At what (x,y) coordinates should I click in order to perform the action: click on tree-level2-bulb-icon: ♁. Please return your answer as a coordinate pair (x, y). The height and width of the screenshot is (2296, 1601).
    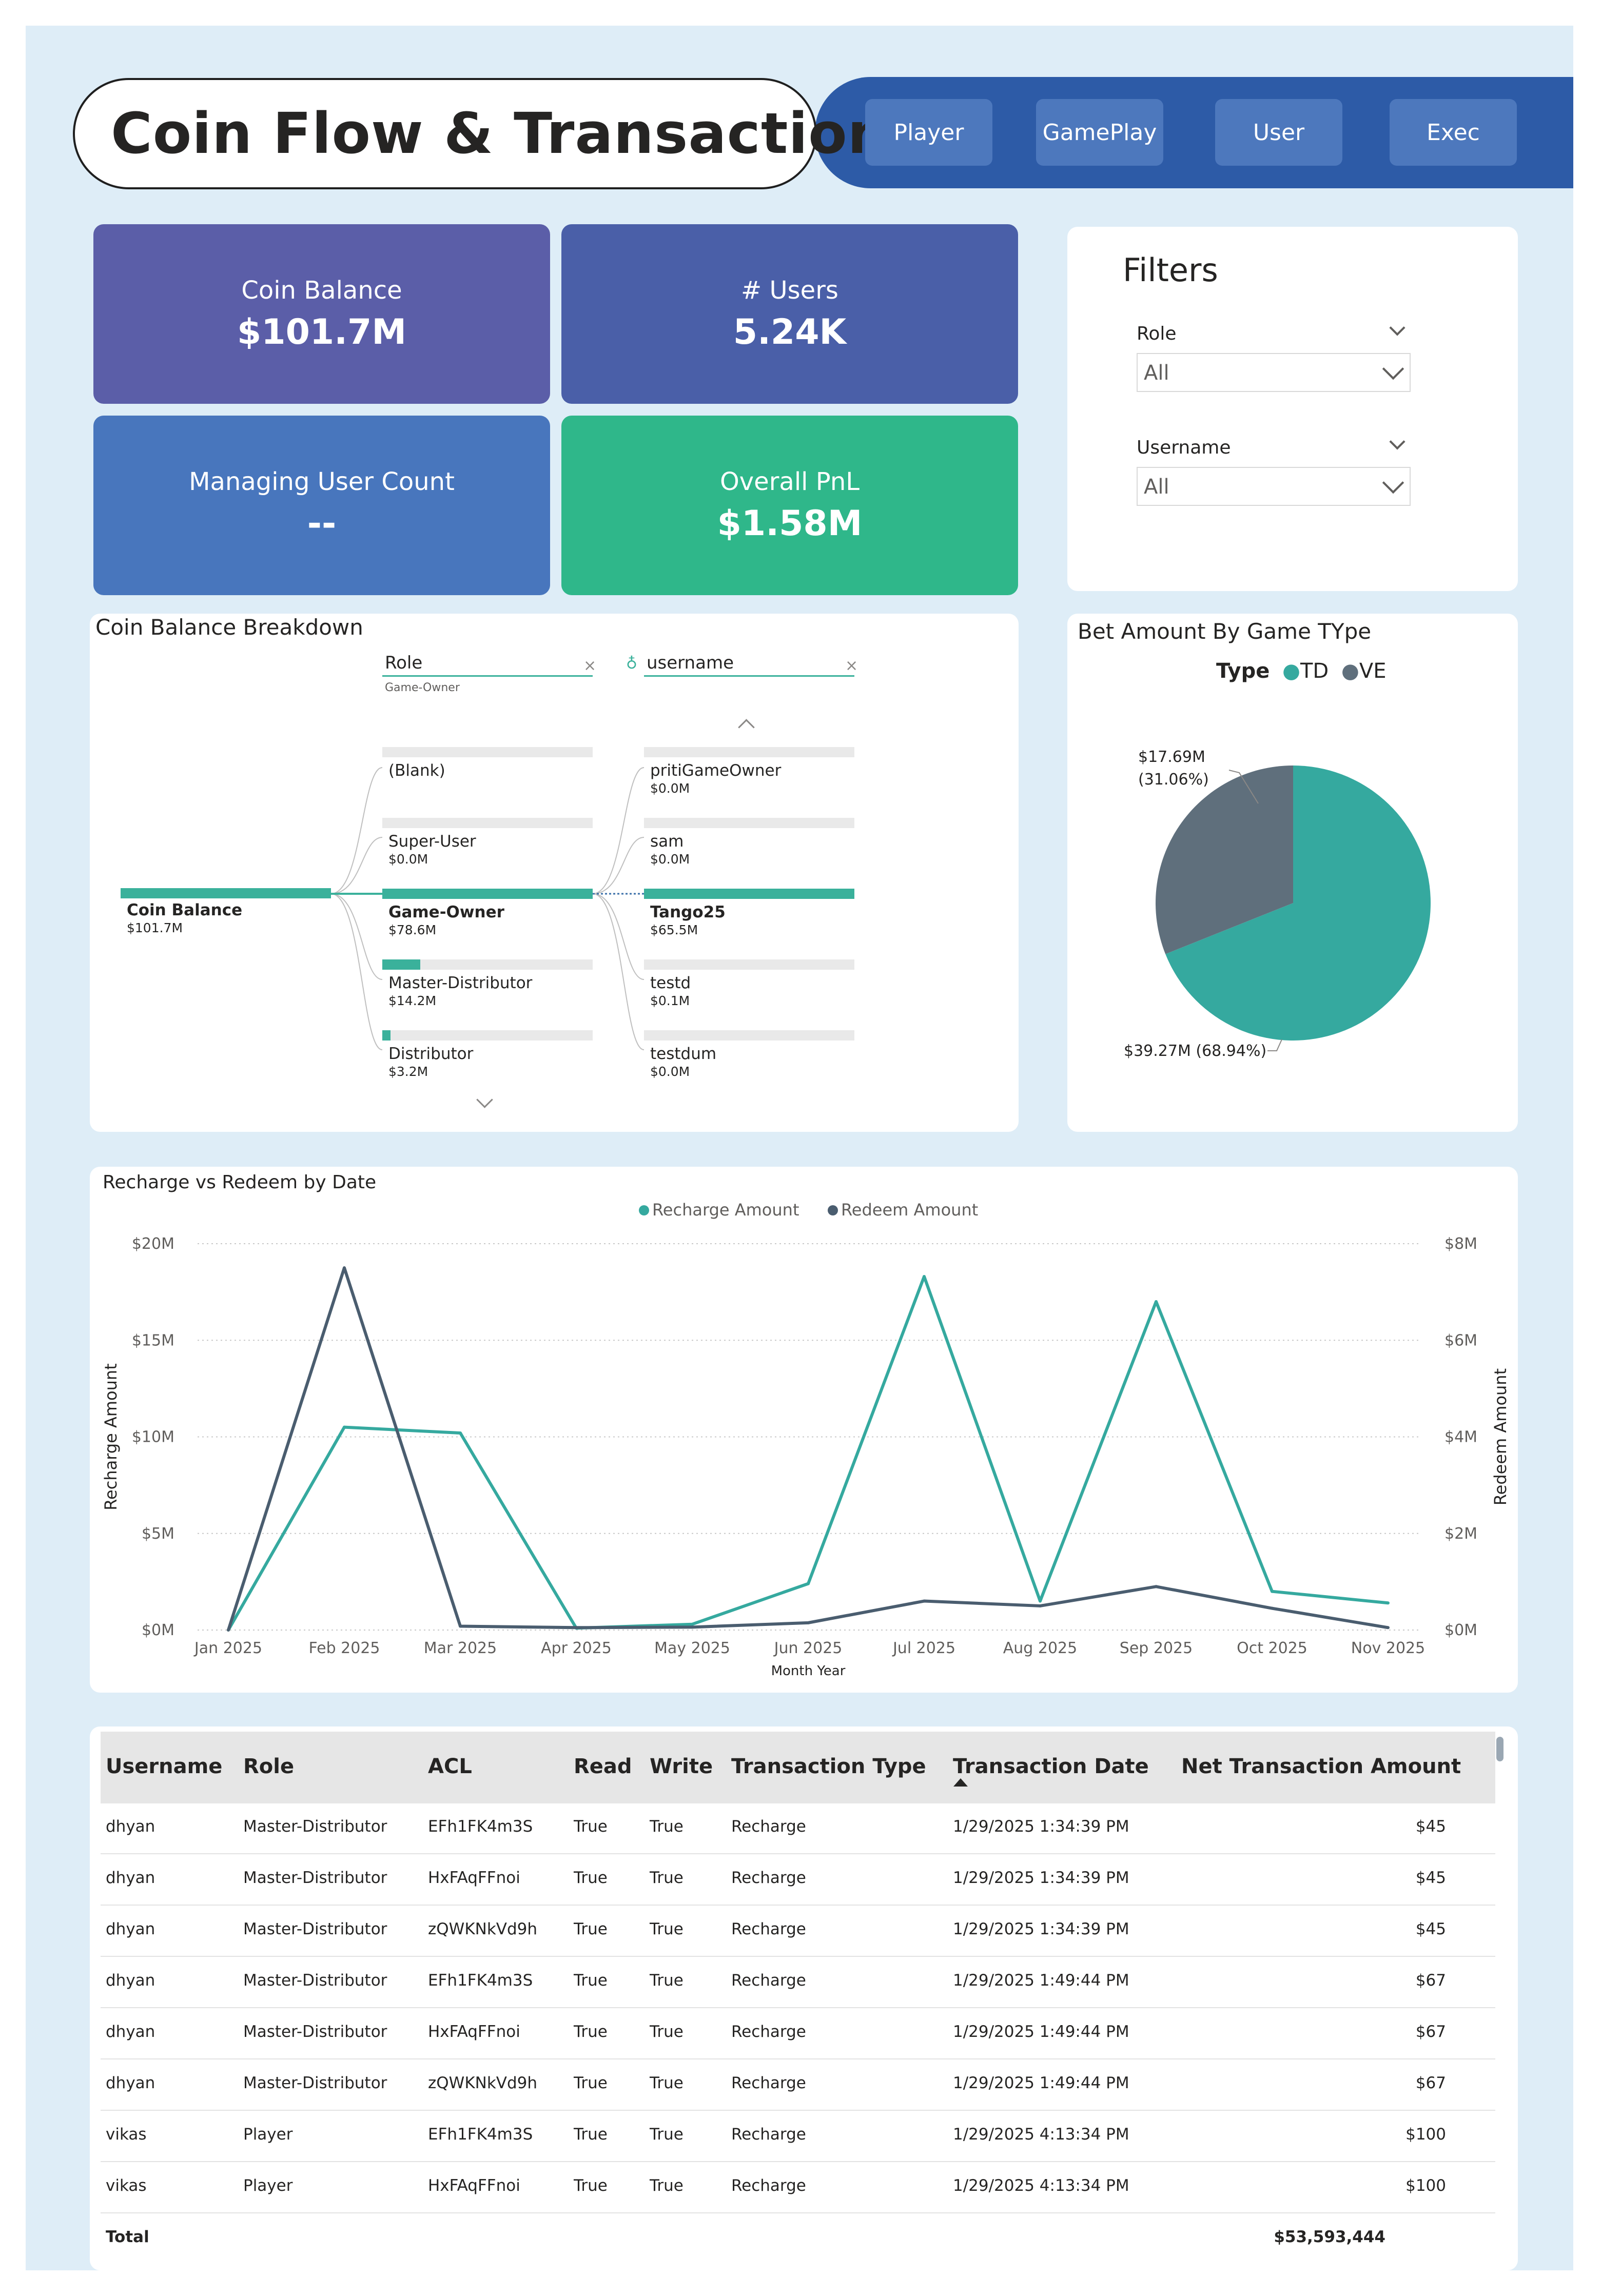
    Looking at the image, I should click on (631, 664).